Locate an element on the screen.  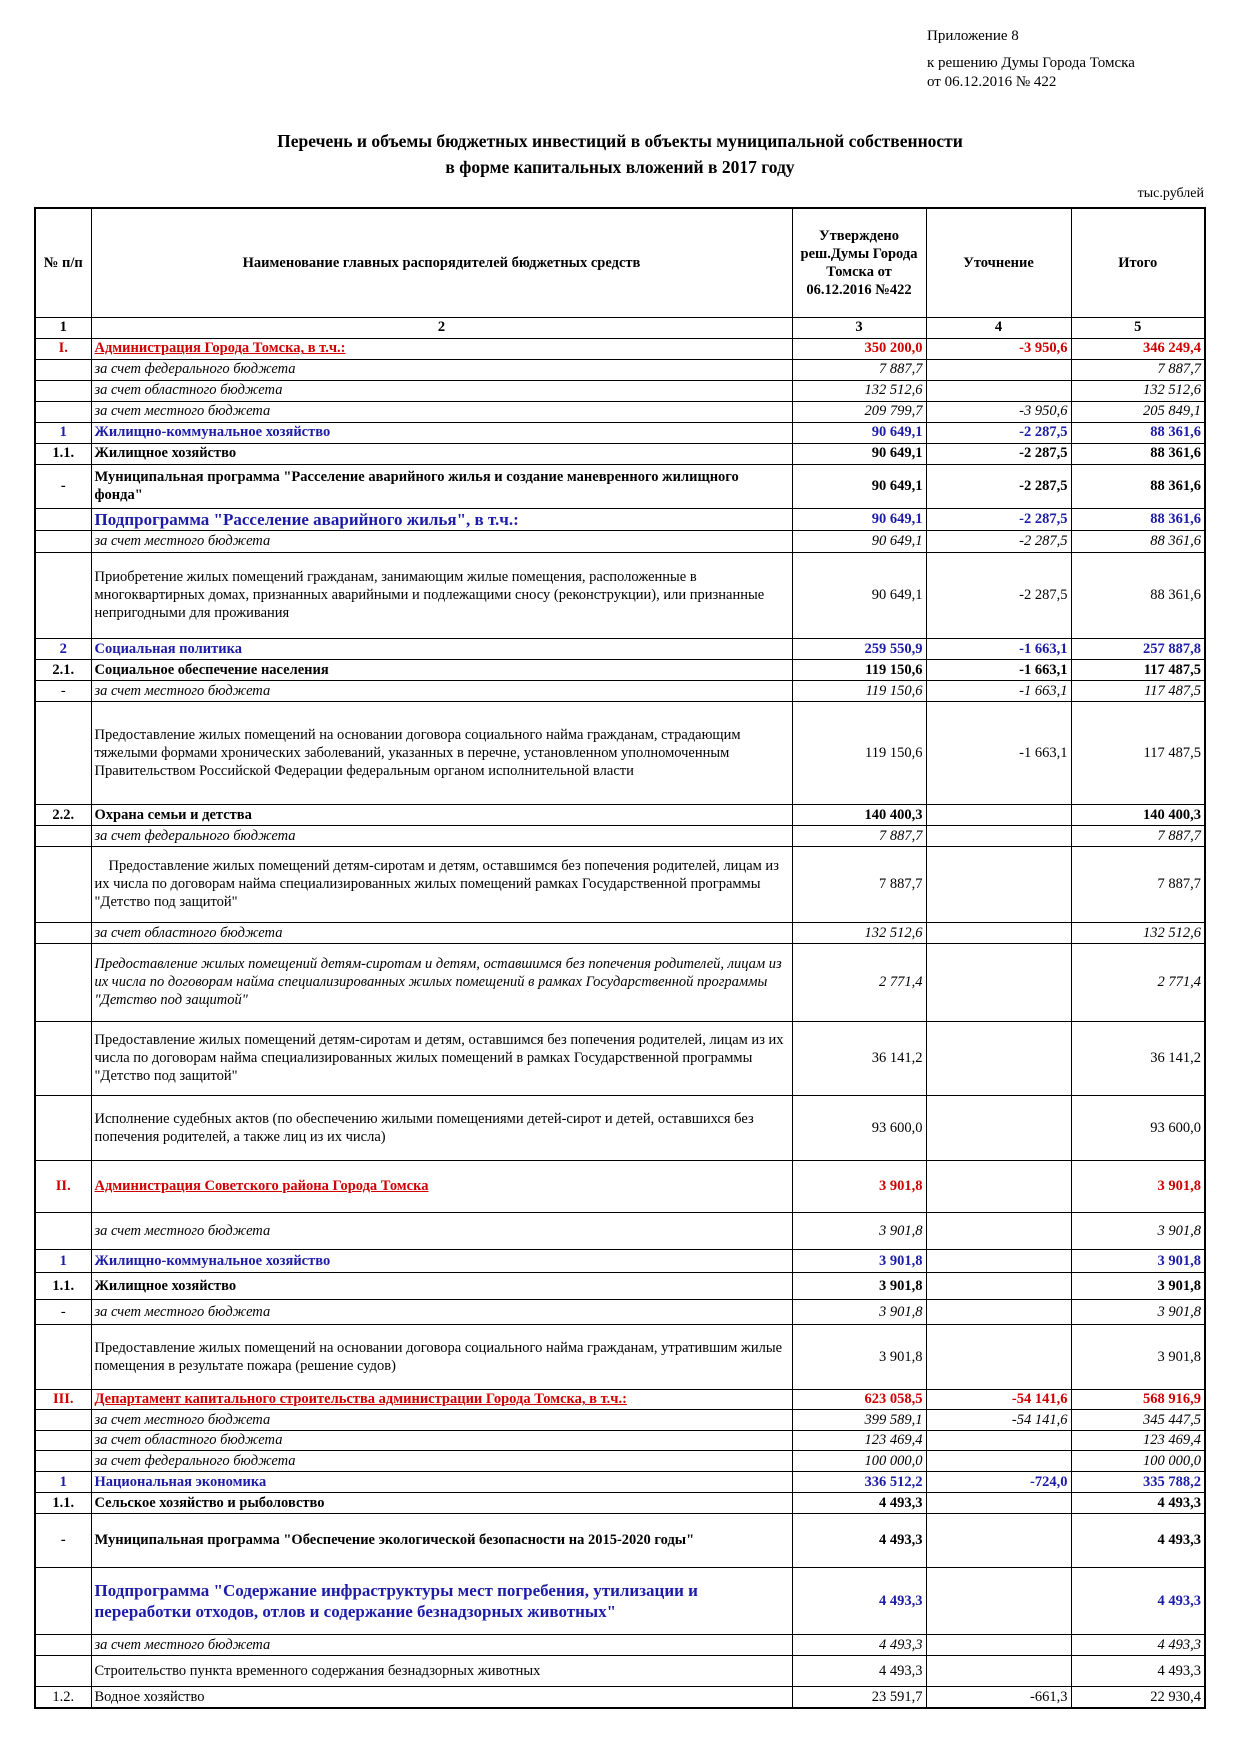
col-header: Уточнение is located at coordinates (998, 262).